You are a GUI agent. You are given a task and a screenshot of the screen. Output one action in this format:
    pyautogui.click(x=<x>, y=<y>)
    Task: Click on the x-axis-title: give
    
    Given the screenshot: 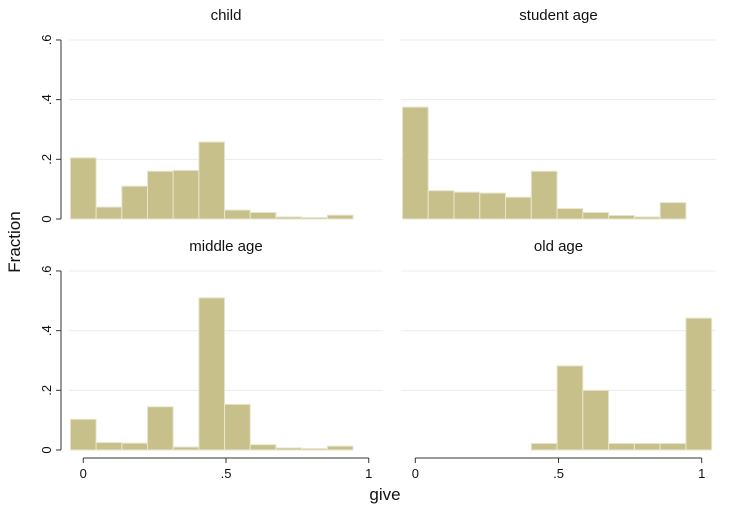 What is the action you would take?
    pyautogui.click(x=384, y=494)
    